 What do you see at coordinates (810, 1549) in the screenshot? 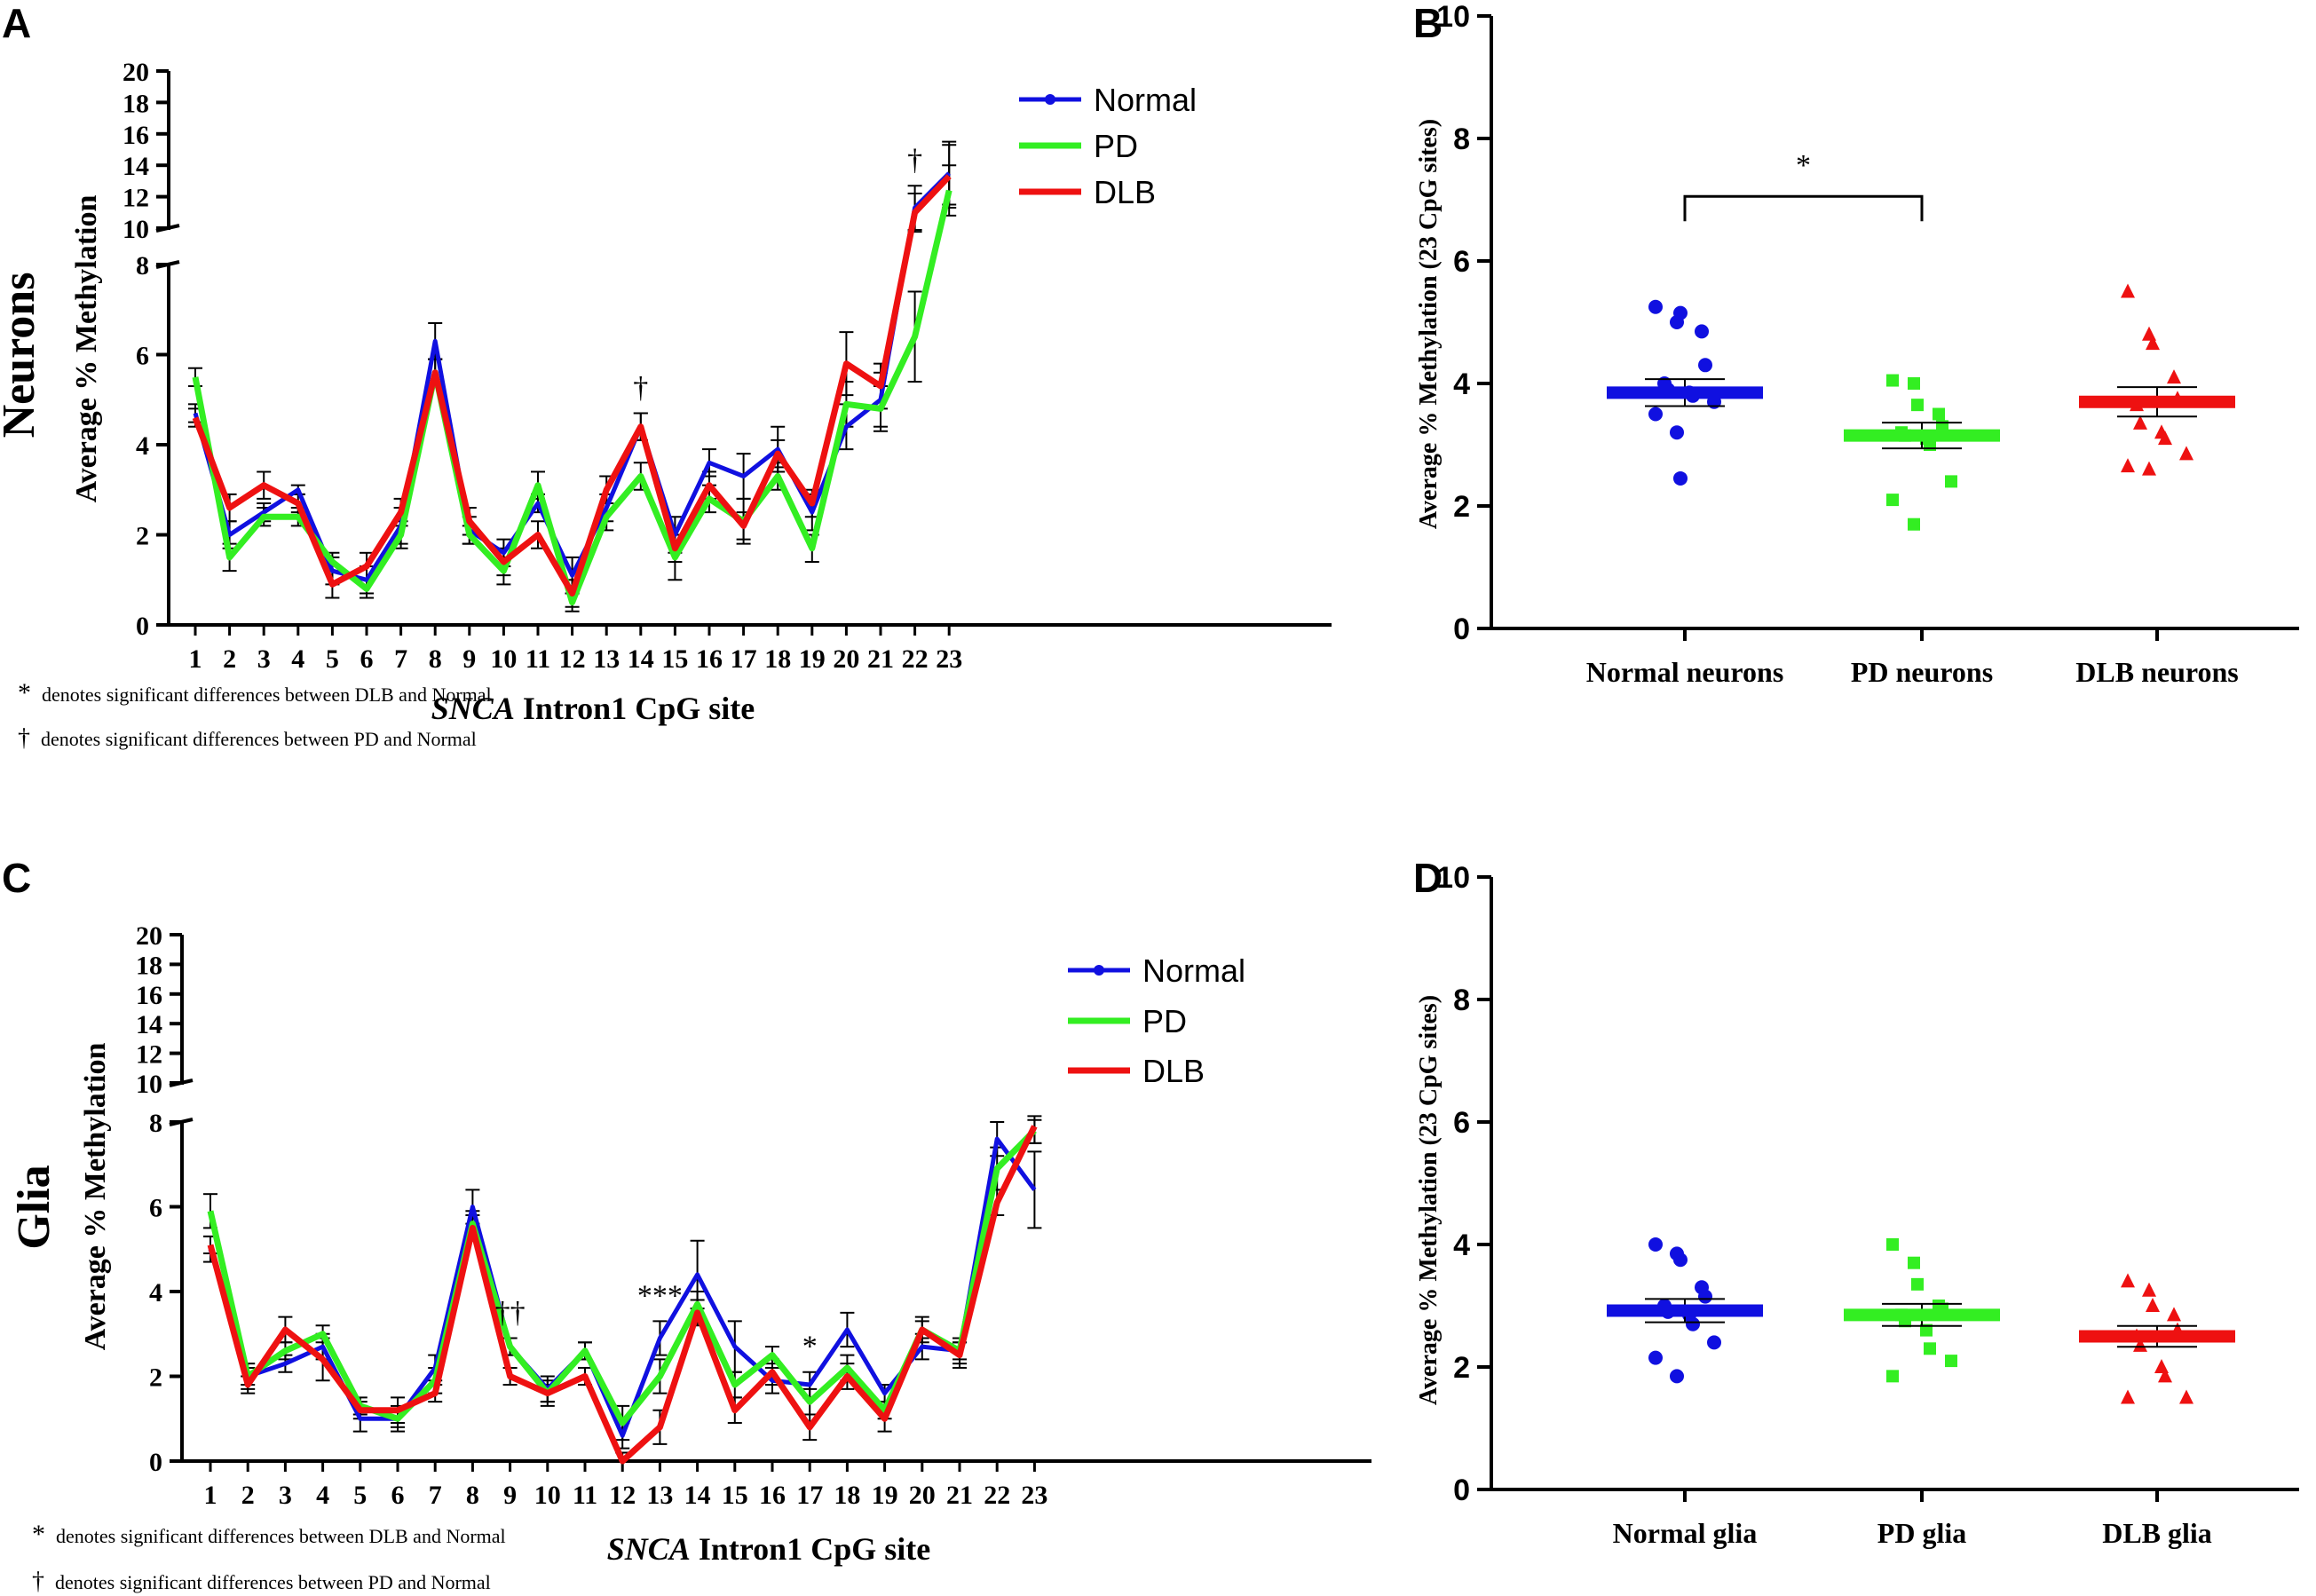
I see `panel-c-x-axis-label-rest: Intron1 CpG site` at bounding box center [810, 1549].